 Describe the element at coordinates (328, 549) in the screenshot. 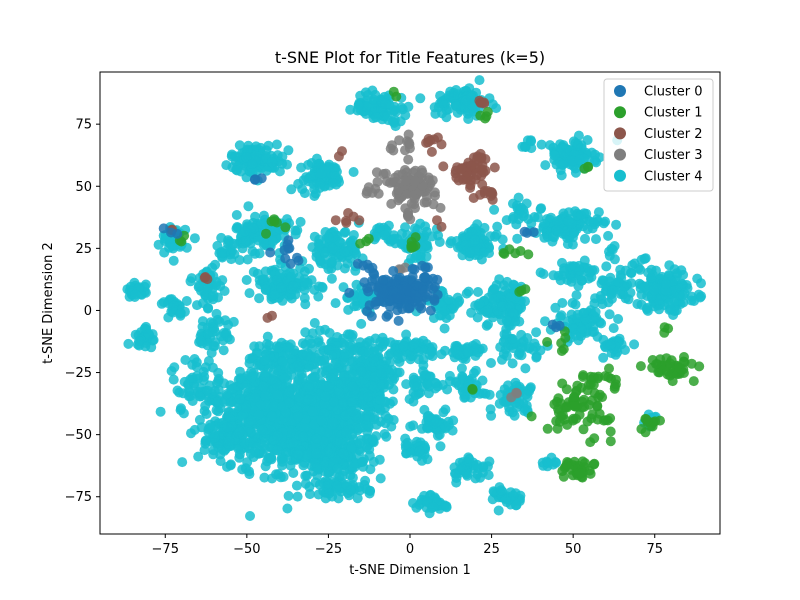

I see `x-tick-label: −25` at that location.